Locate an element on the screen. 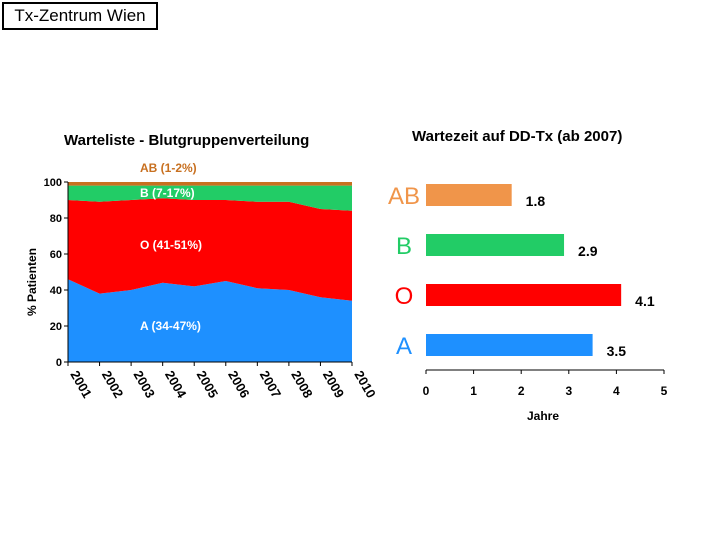 The image size is (720, 540). area-x-tick-label: 2005 is located at coordinates (207, 384).